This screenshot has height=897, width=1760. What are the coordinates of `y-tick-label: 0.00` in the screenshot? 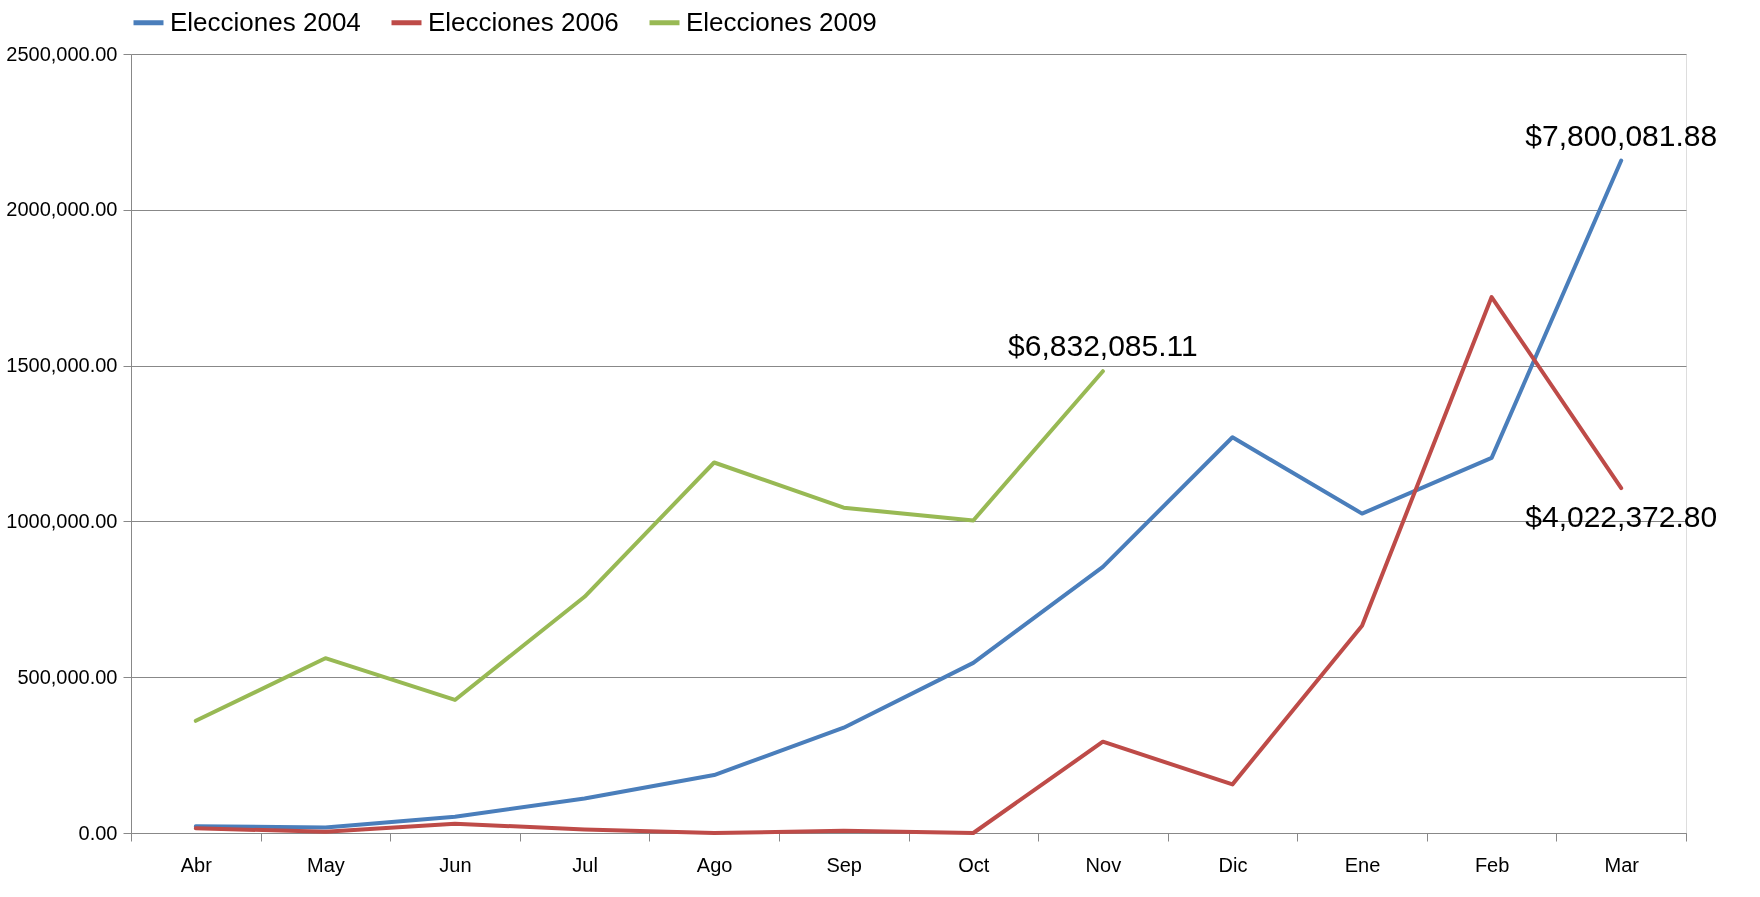 It's located at (98, 832).